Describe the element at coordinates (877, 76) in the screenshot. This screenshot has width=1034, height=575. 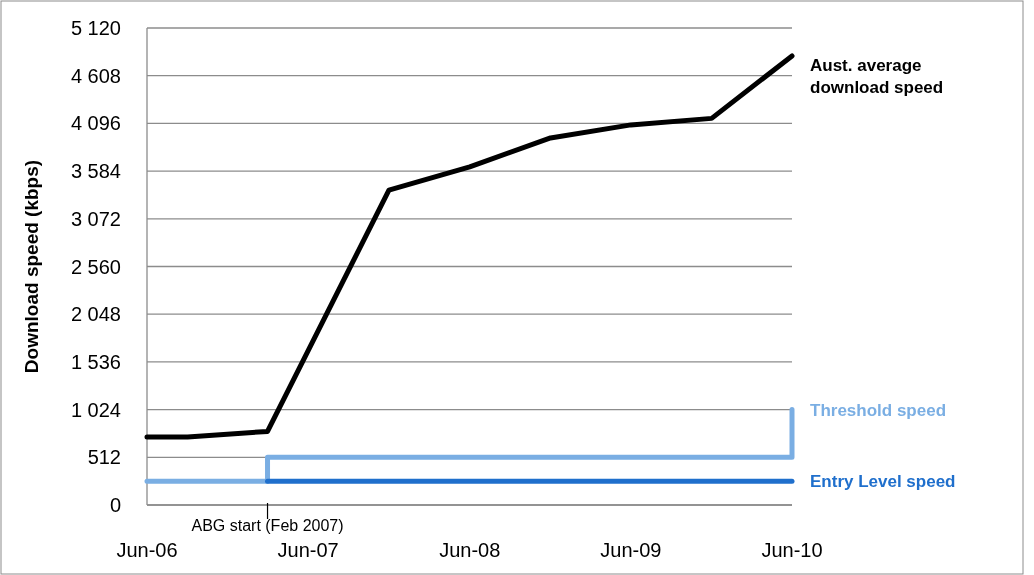
I see `series-label: Aust. average download speed` at that location.